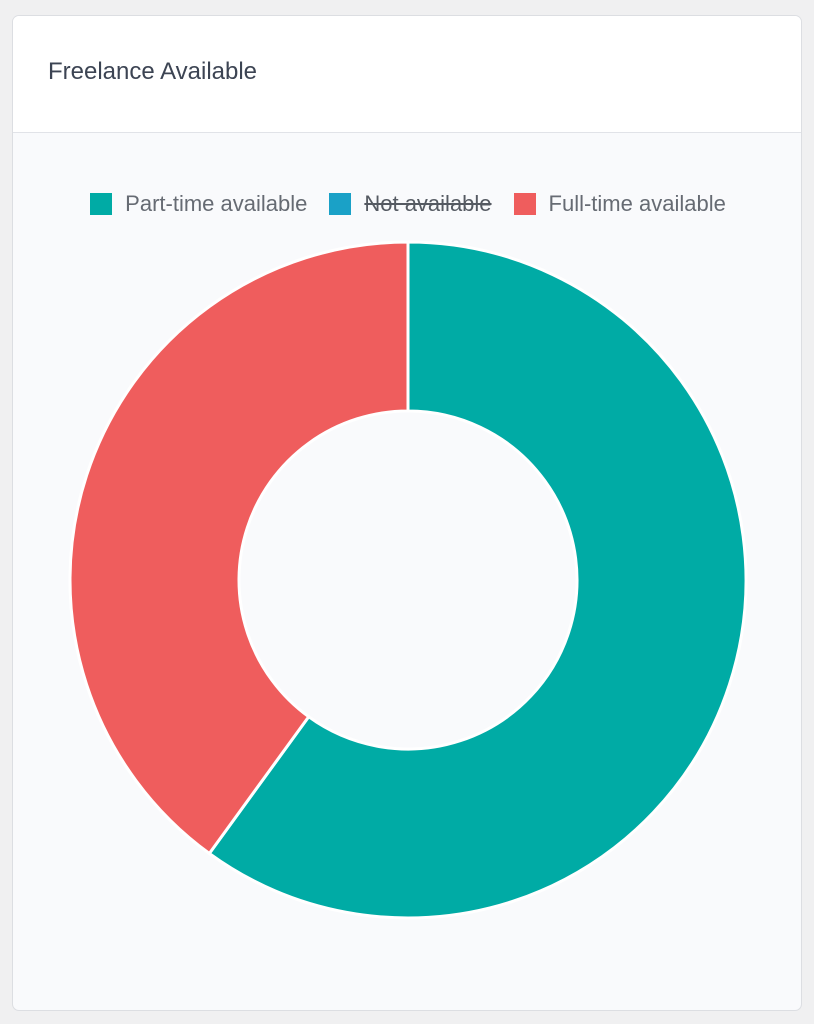 This screenshot has width=814, height=1024. Describe the element at coordinates (101, 204) in the screenshot. I see `legend-swatch-part-time` at that location.